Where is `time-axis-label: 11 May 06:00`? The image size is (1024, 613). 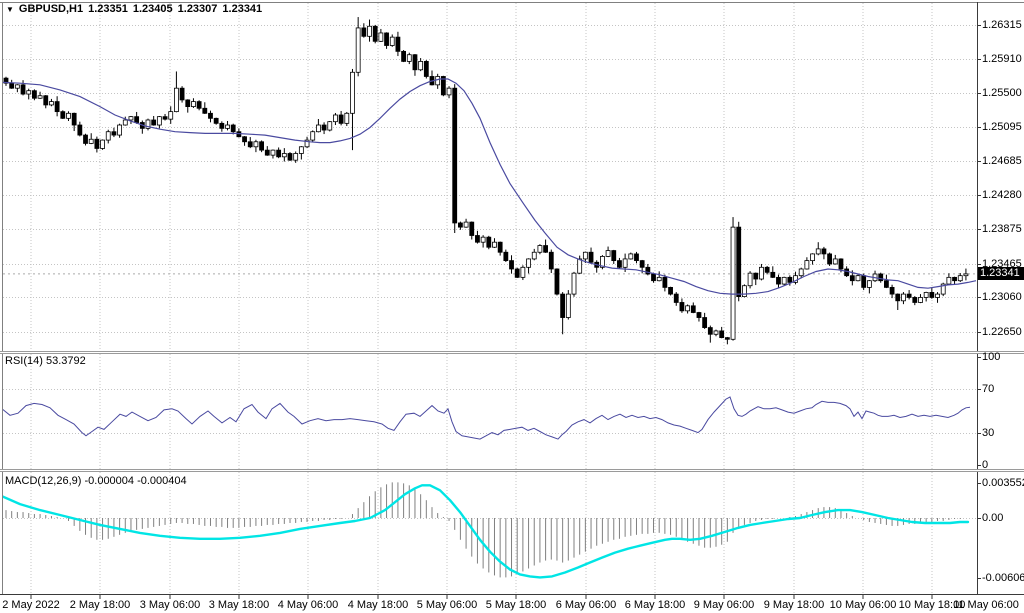 time-axis-label: 11 May 06:00 is located at coordinates (986, 605).